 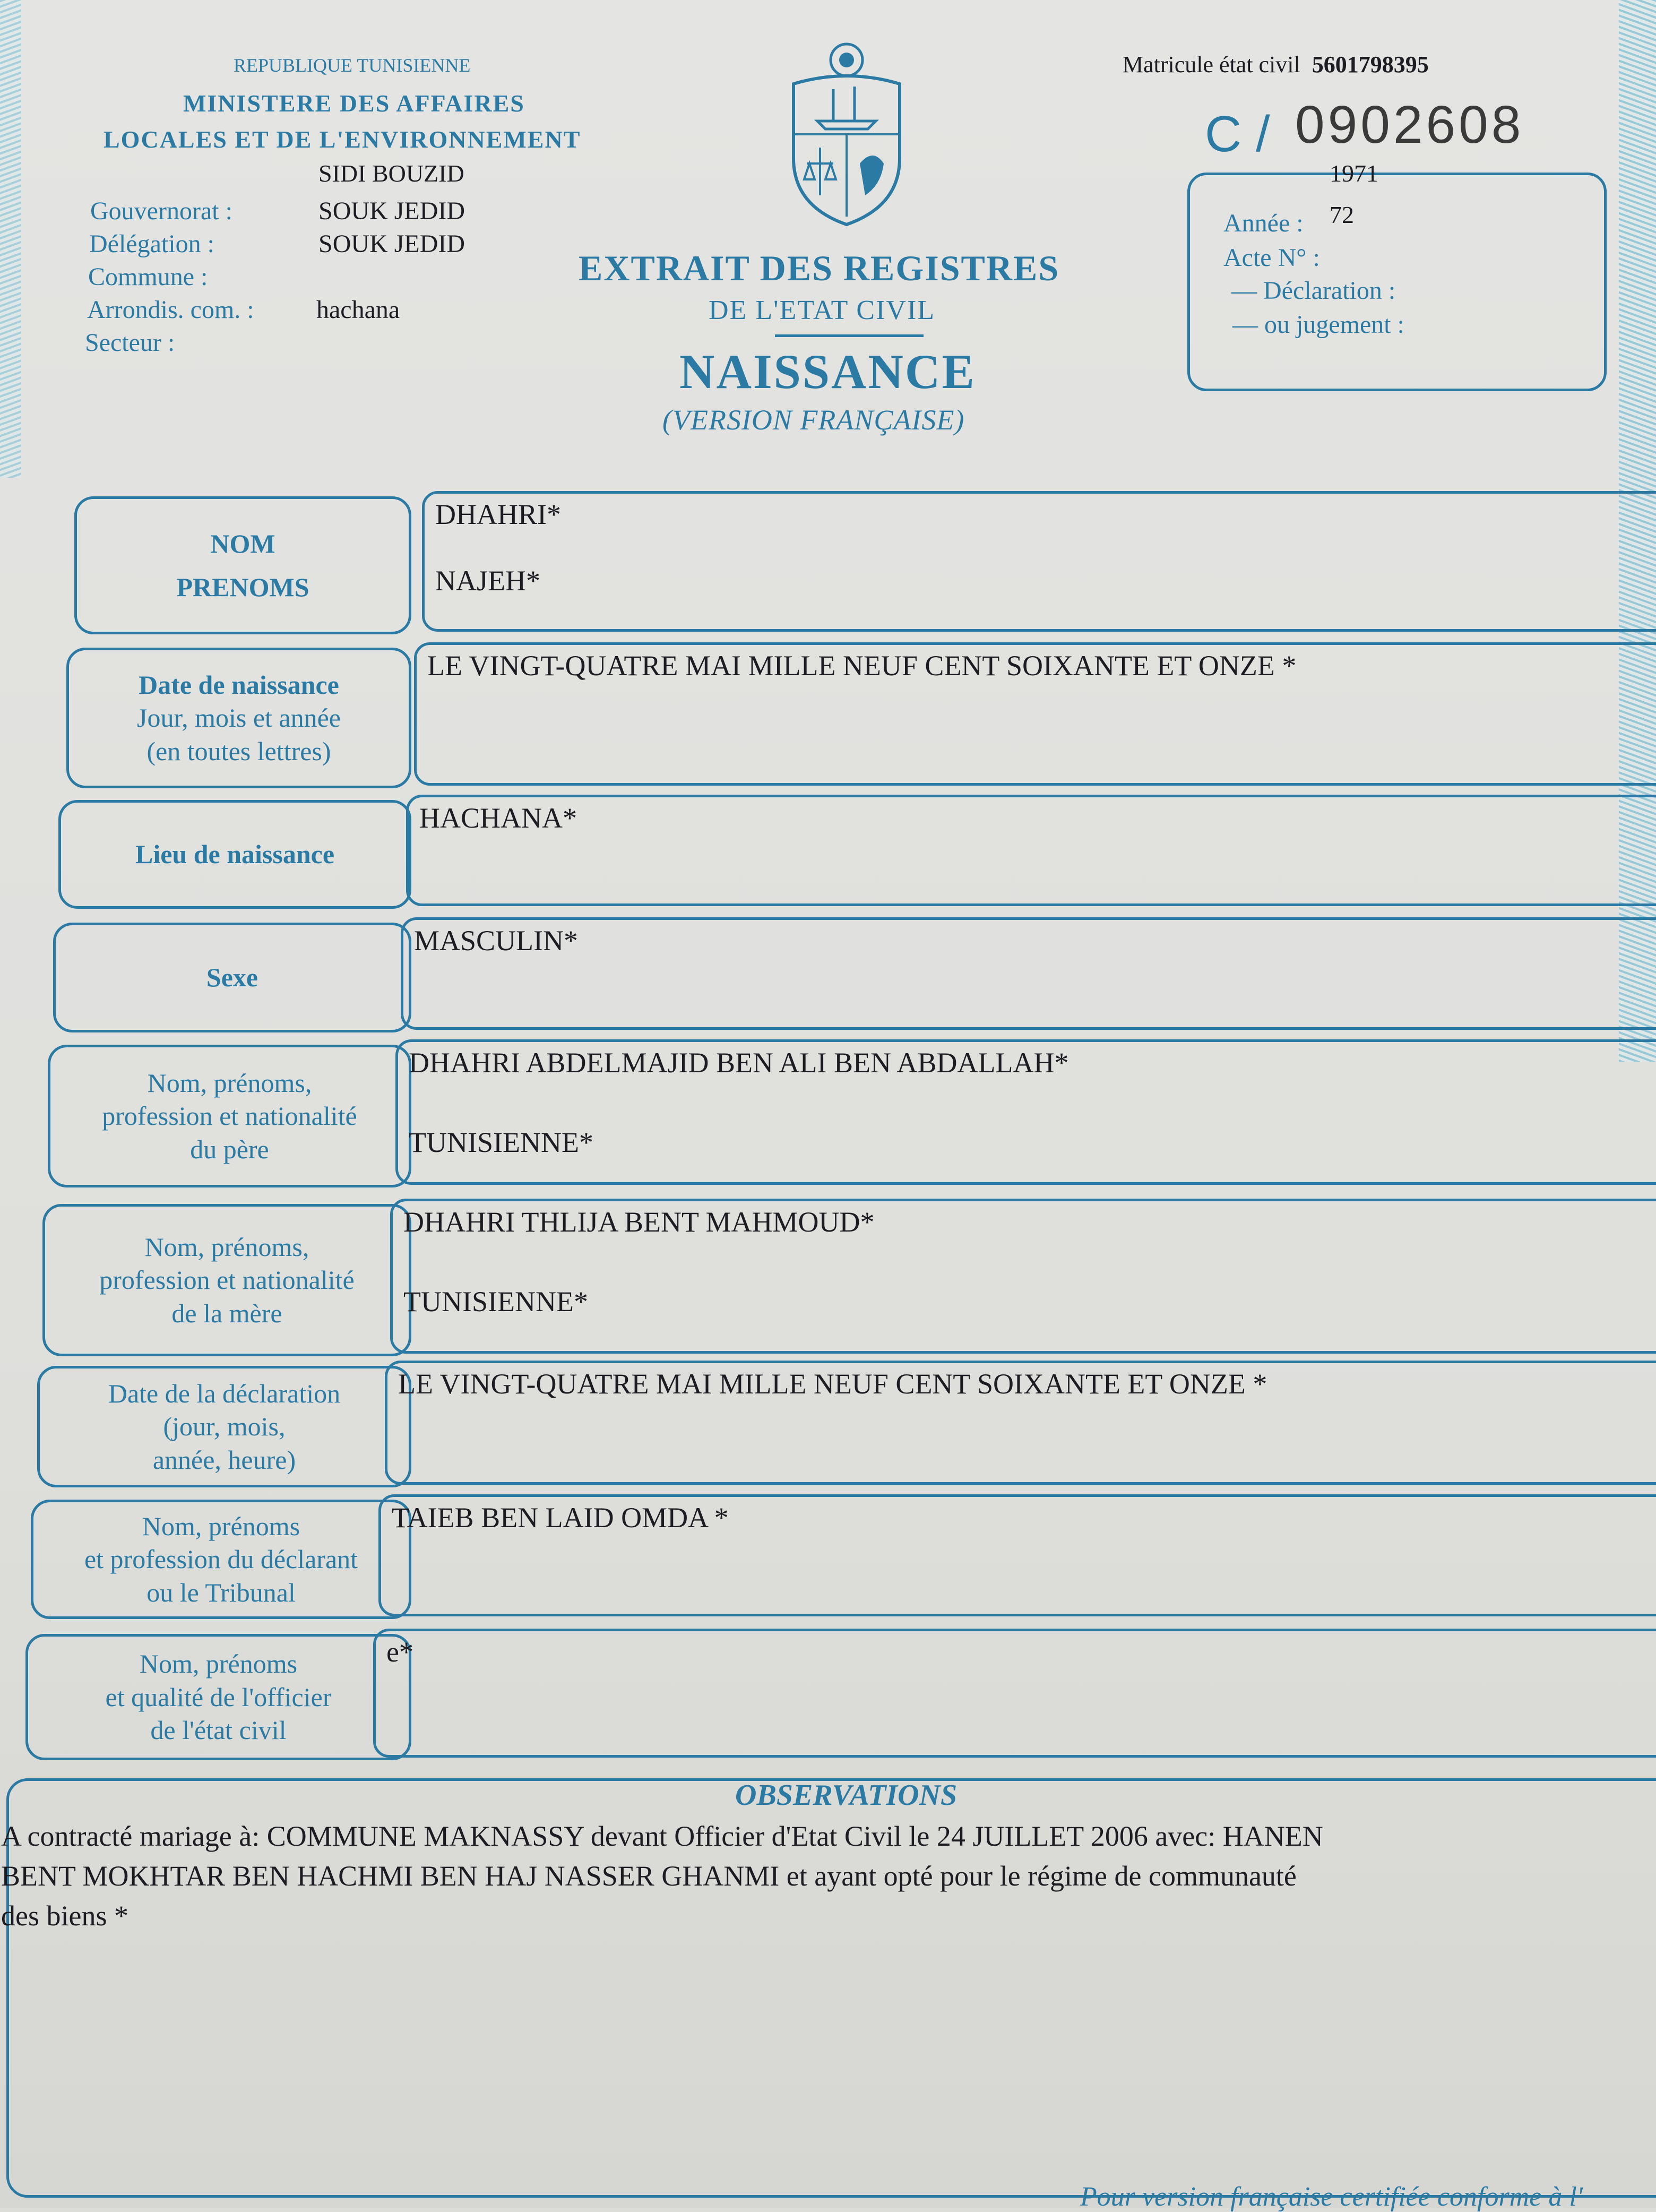 What do you see at coordinates (846, 134) in the screenshot?
I see `tunisia-coat-of-arms-icon` at bounding box center [846, 134].